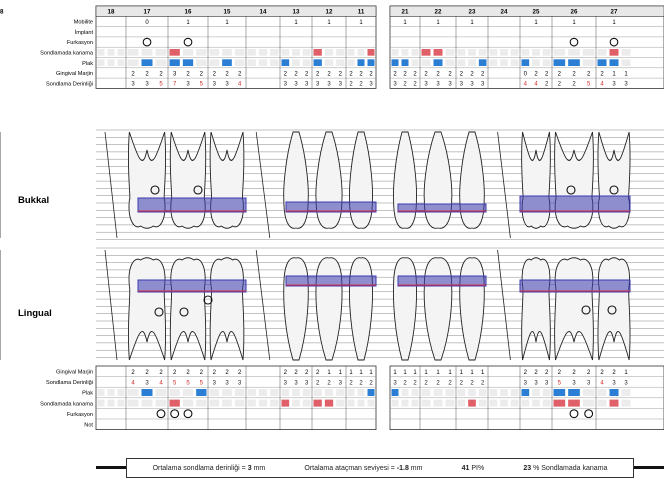  What do you see at coordinates (405, 309) in the screenshot?
I see `tooth-21-lingual` at bounding box center [405, 309].